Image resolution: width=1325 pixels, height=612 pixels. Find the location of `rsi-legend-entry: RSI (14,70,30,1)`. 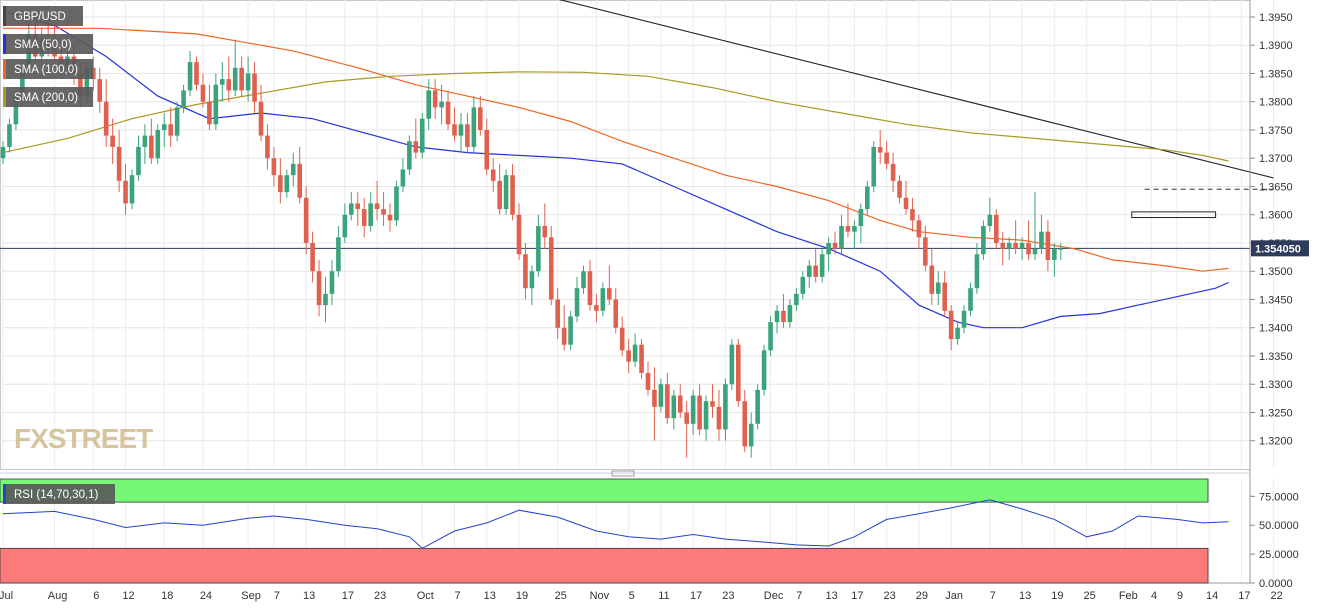

rsi-legend-entry: RSI (14,70,30,1) is located at coordinates (59, 494).